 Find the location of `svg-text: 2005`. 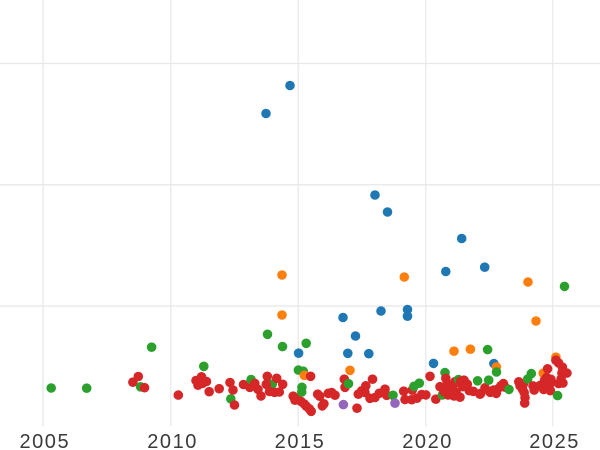

svg-text: 2005 is located at coordinates (44, 440).